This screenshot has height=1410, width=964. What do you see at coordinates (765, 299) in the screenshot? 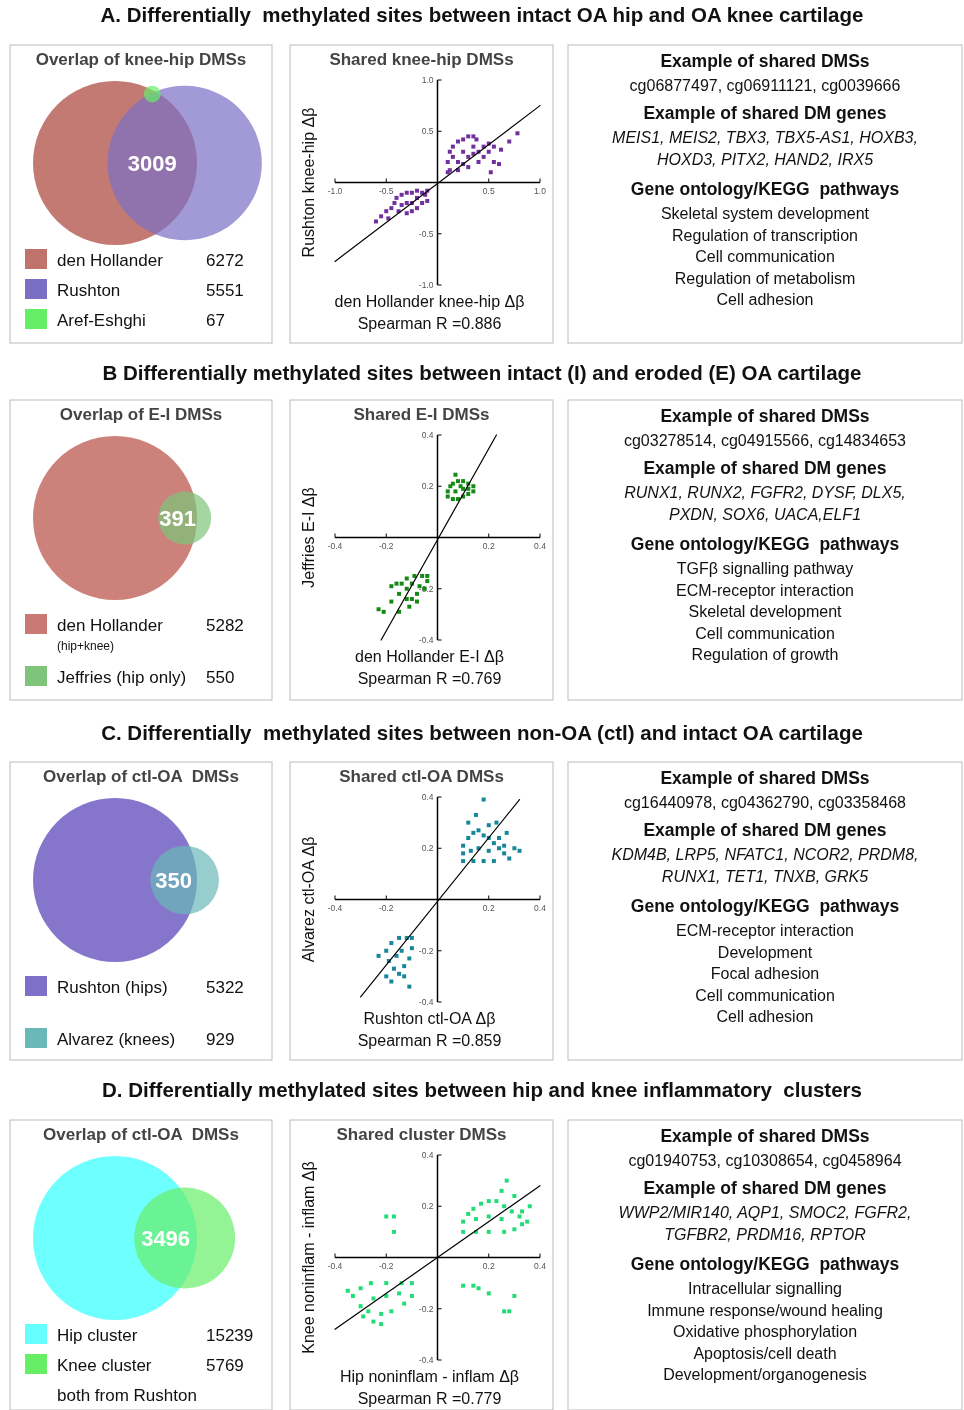
I see `text: Cell adhesion` at bounding box center [765, 299].